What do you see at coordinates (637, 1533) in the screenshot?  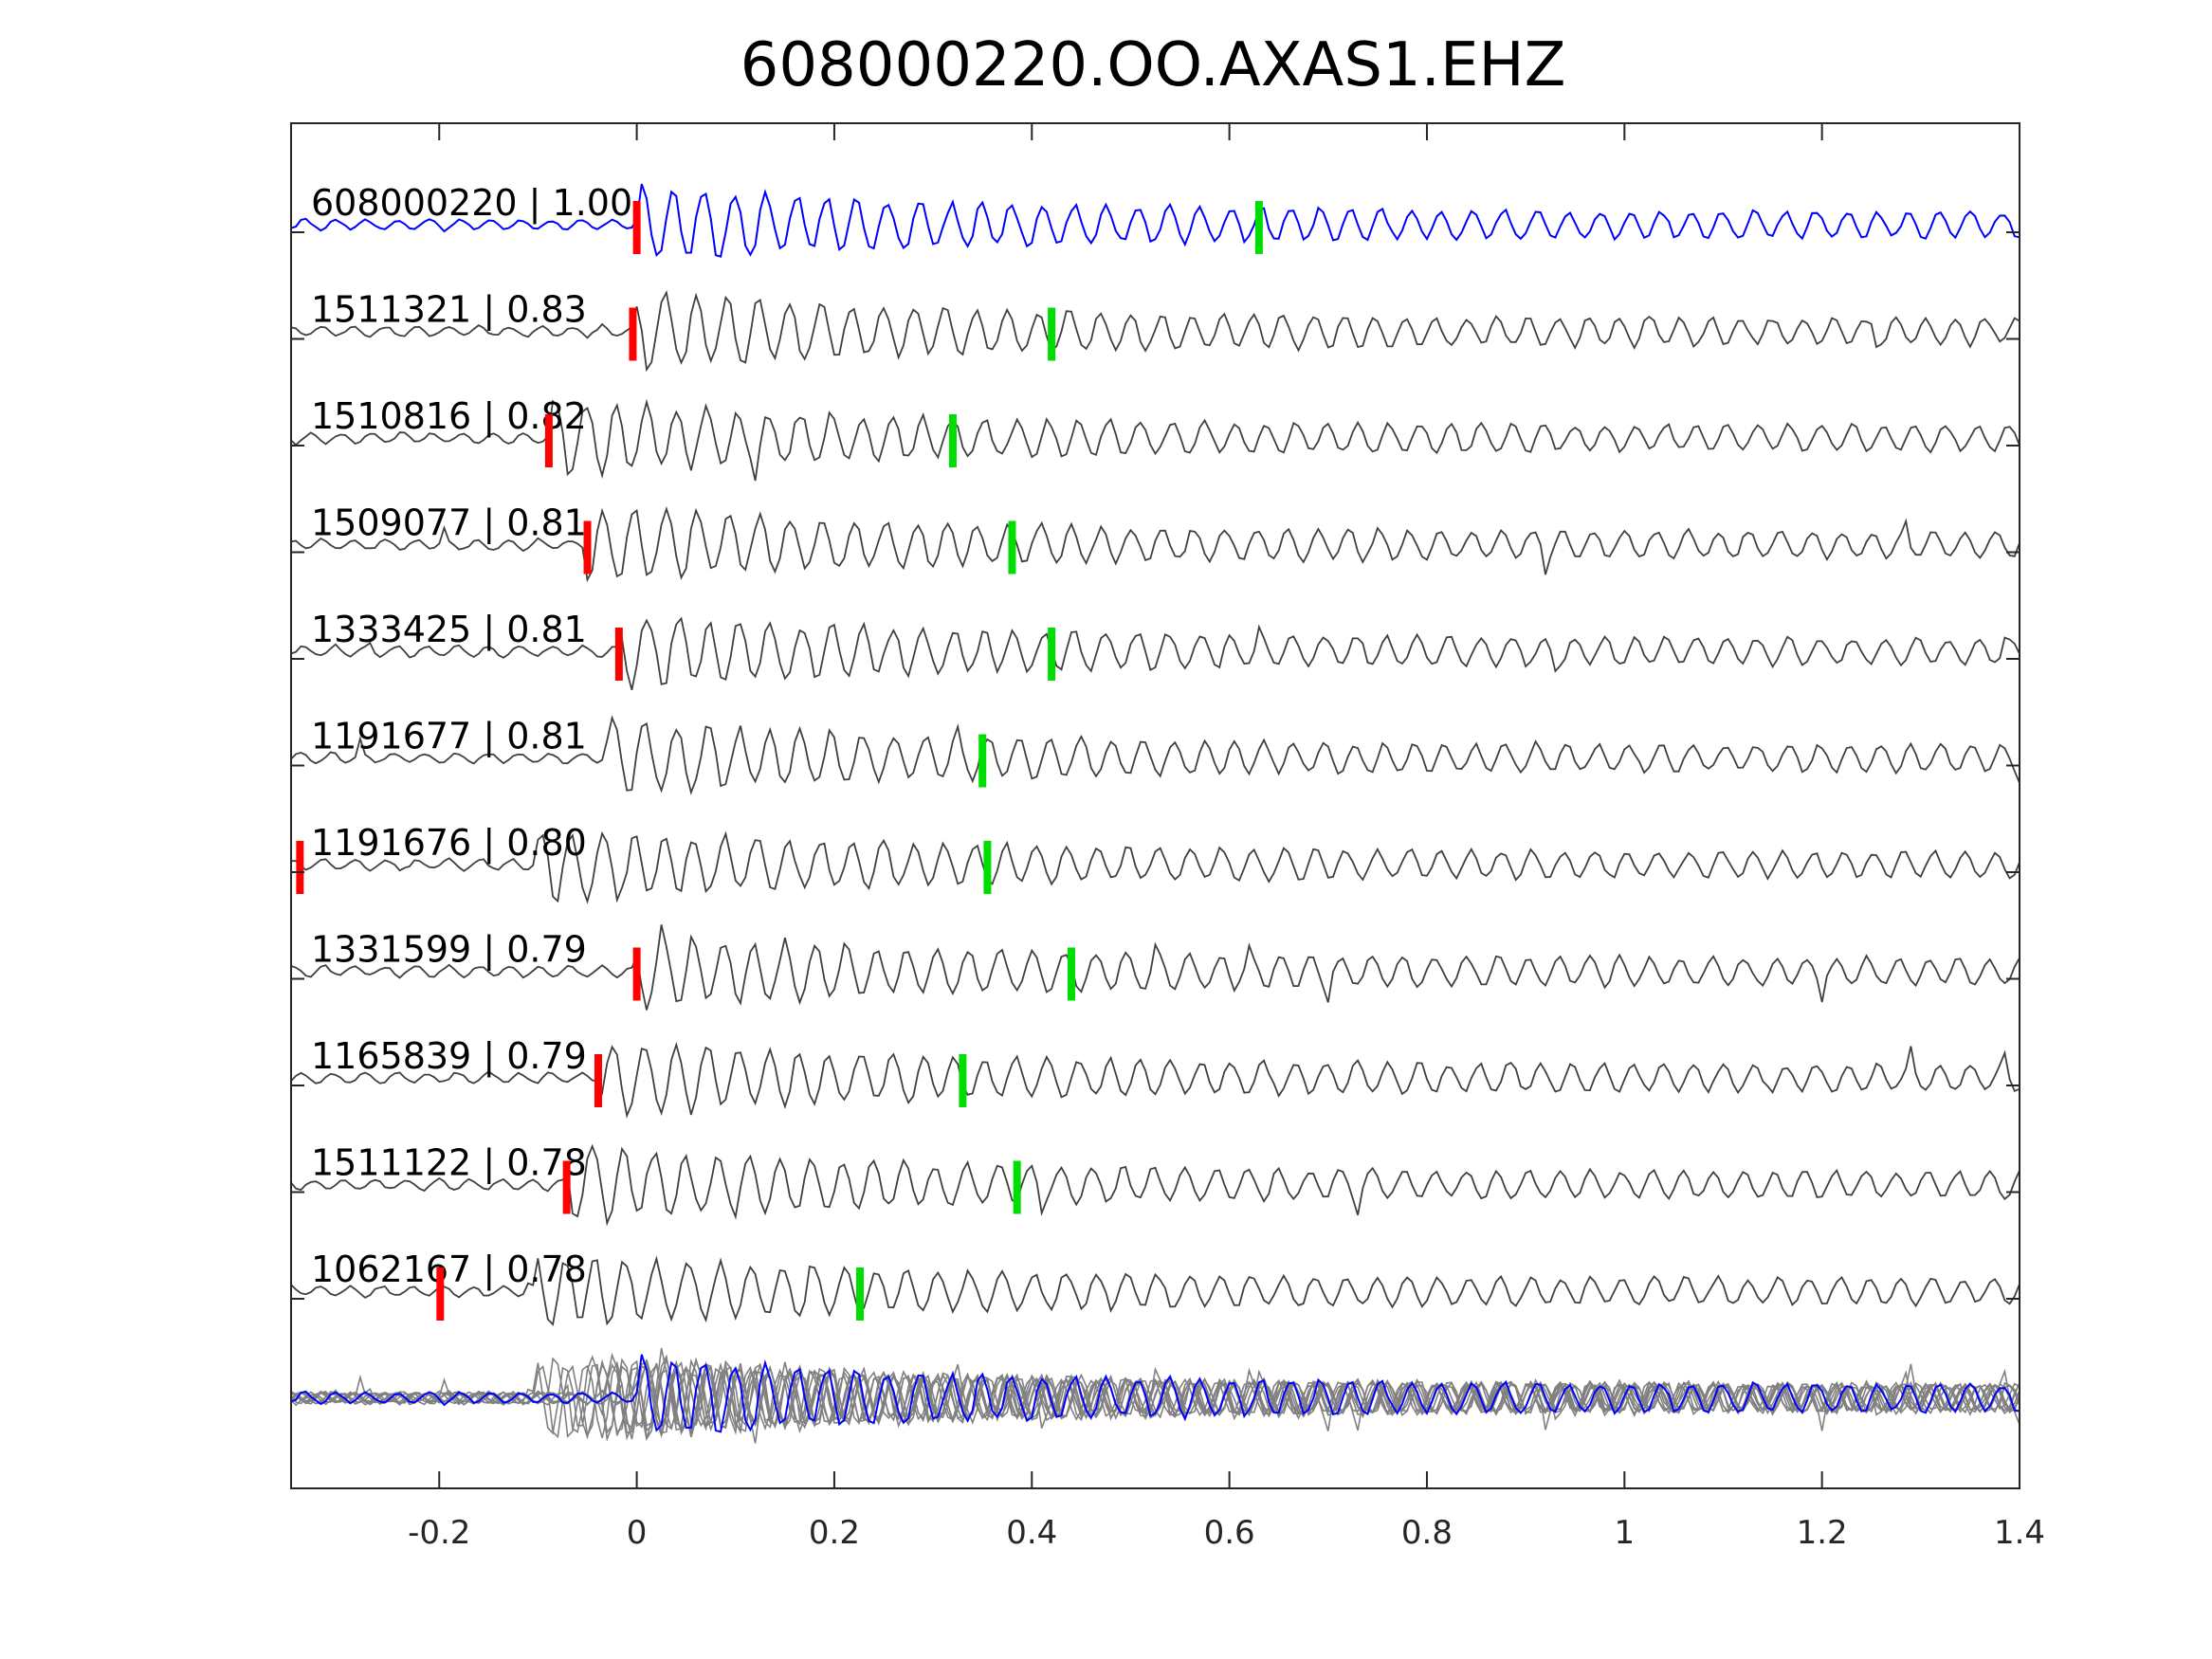 I see `x-tick-label: 0` at bounding box center [637, 1533].